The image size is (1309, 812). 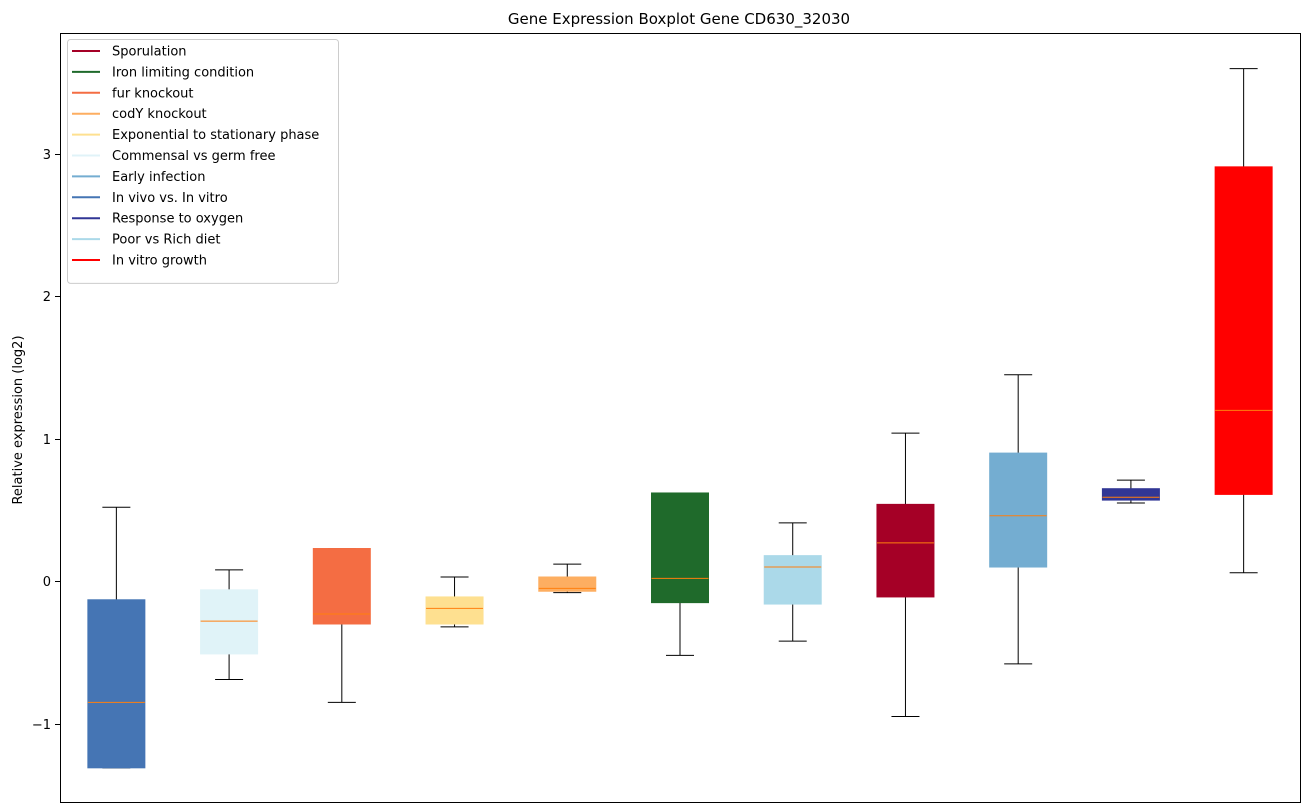 What do you see at coordinates (159, 261) in the screenshot?
I see `legend-label: In vitro growth` at bounding box center [159, 261].